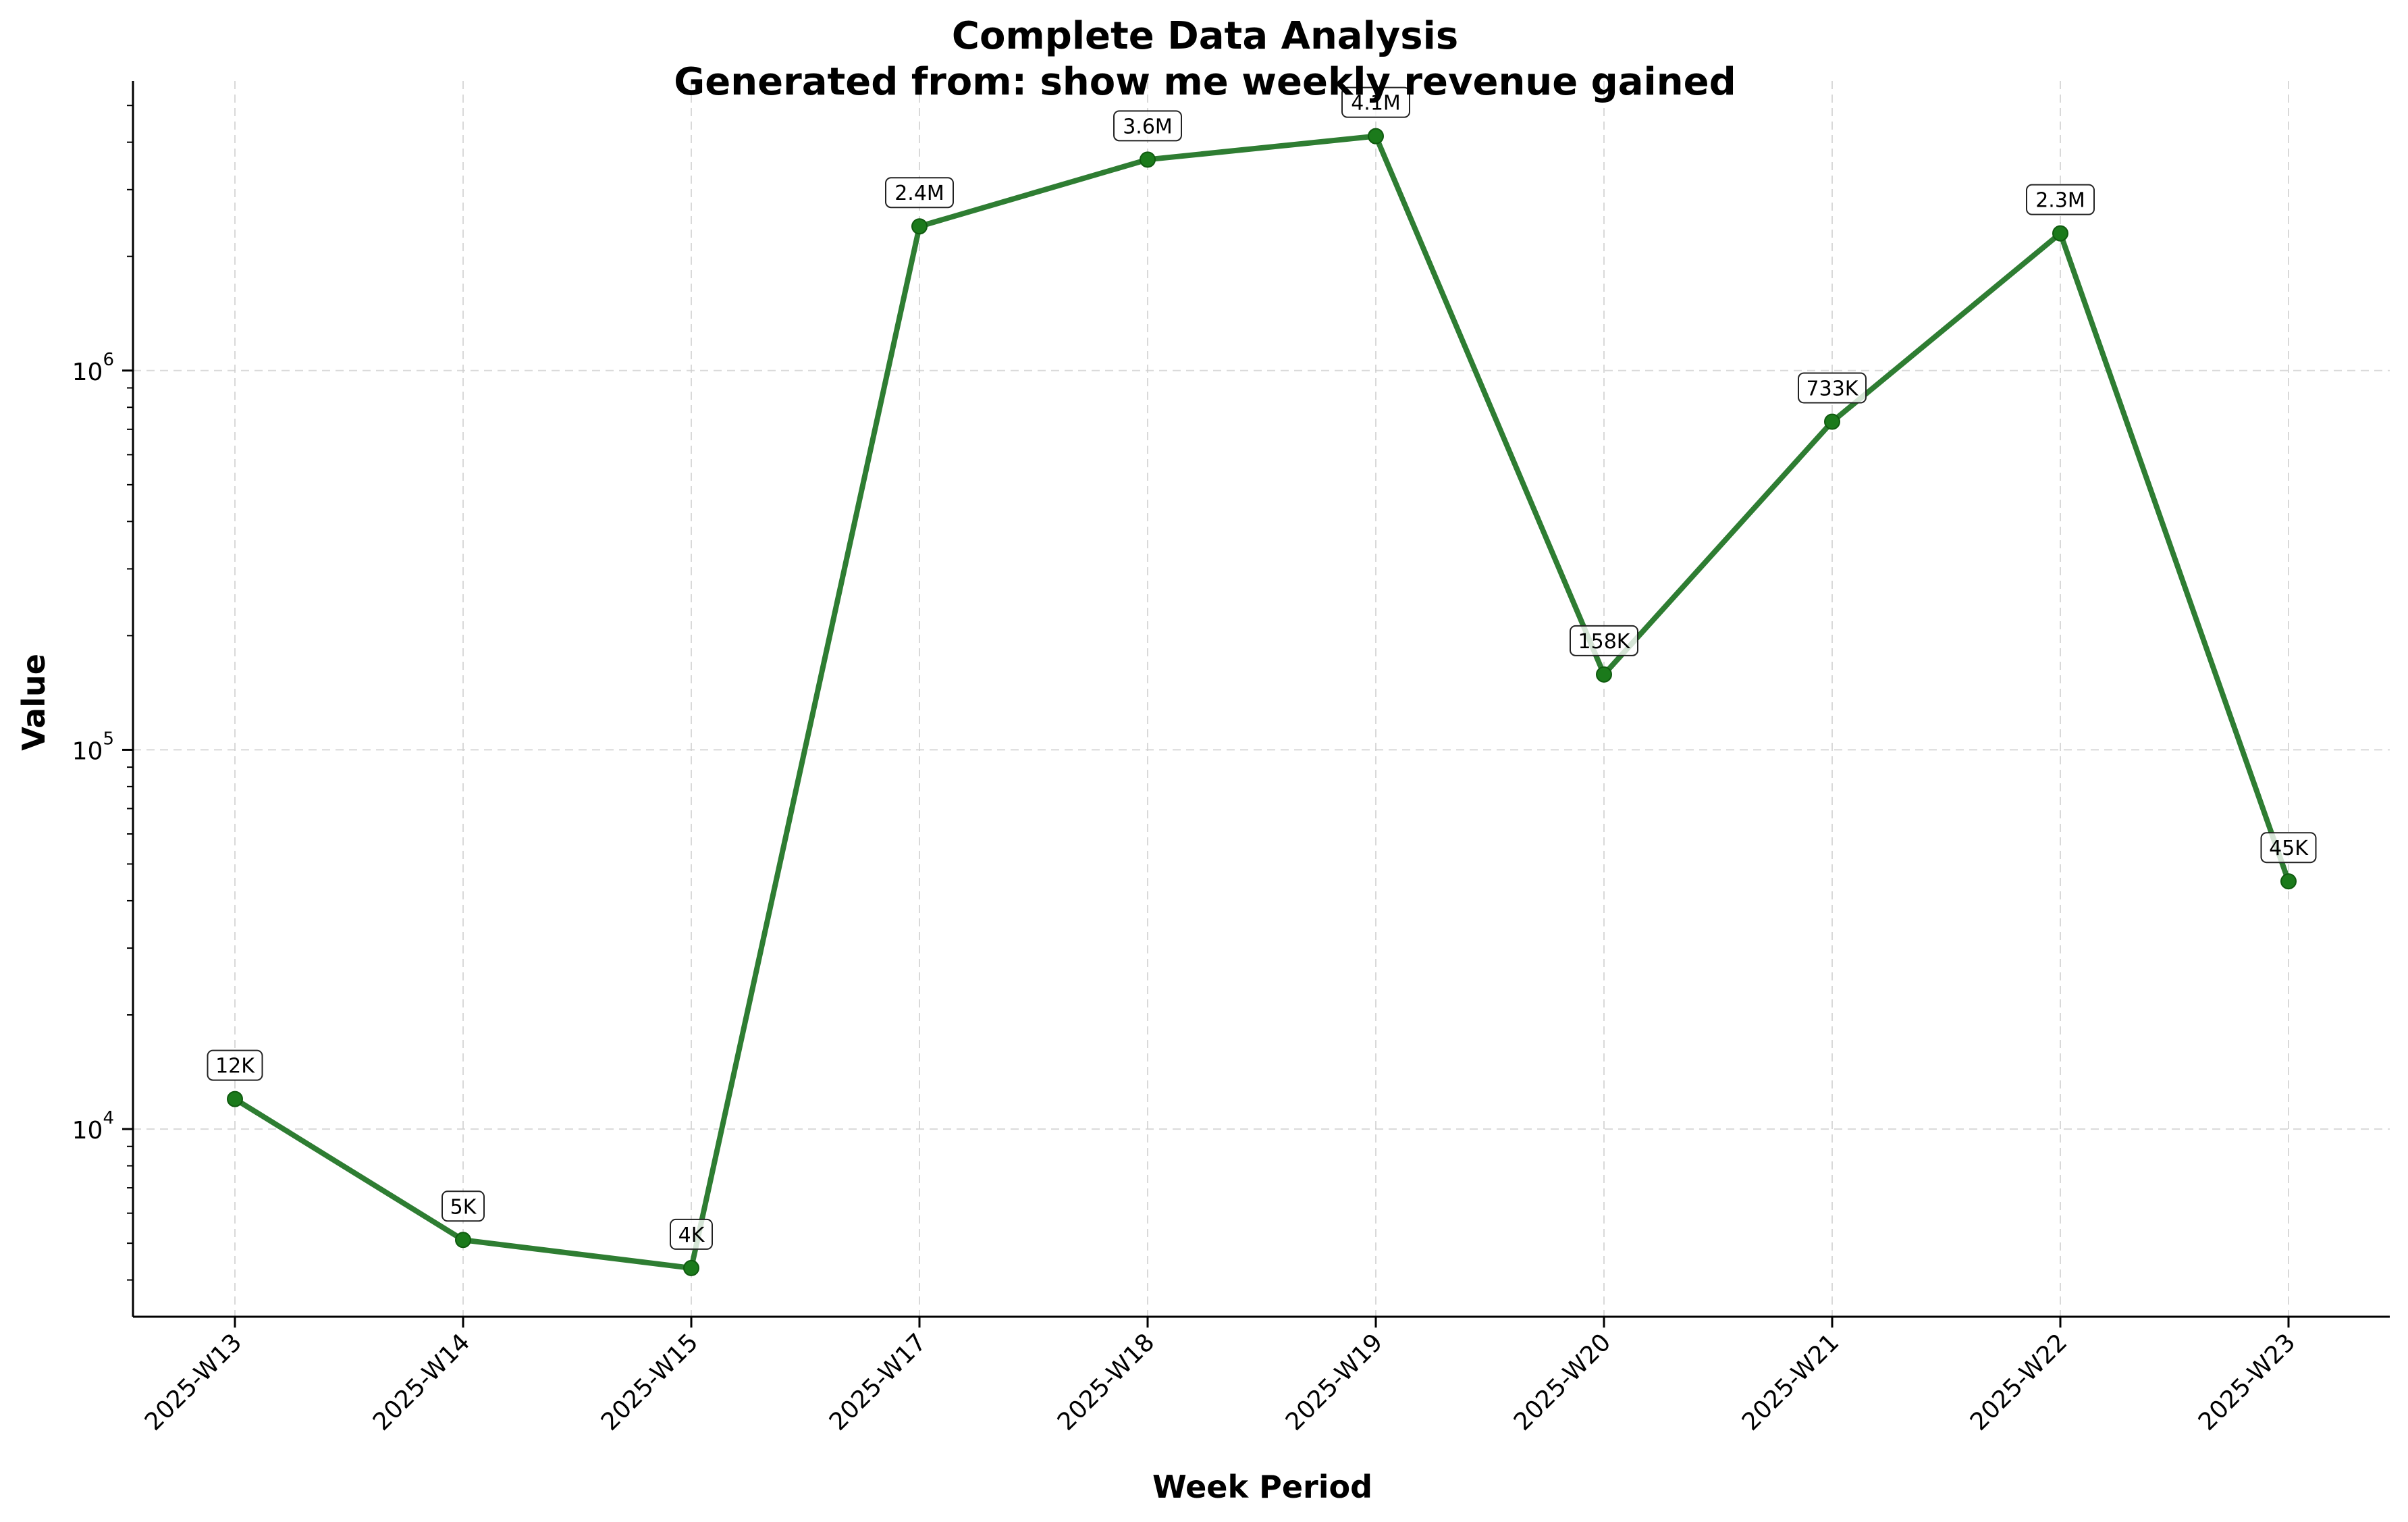  I want to click on data-label: 12K, so click(235, 1066).